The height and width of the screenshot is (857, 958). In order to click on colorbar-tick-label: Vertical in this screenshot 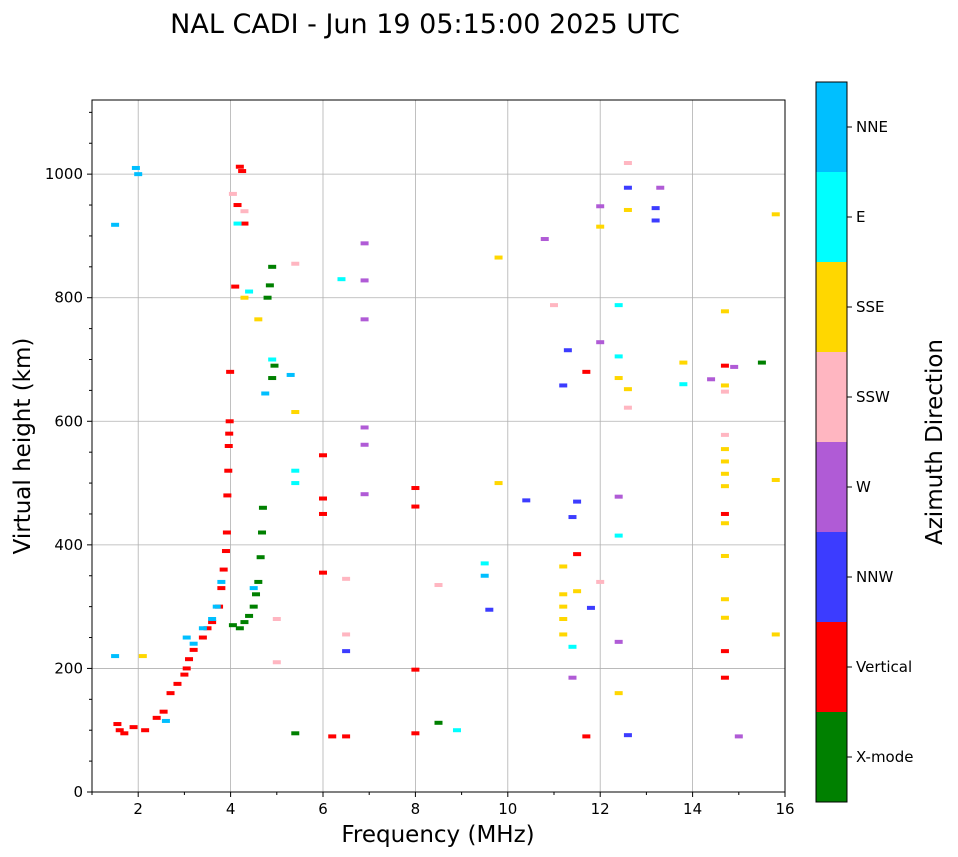, I will do `click(884, 667)`.